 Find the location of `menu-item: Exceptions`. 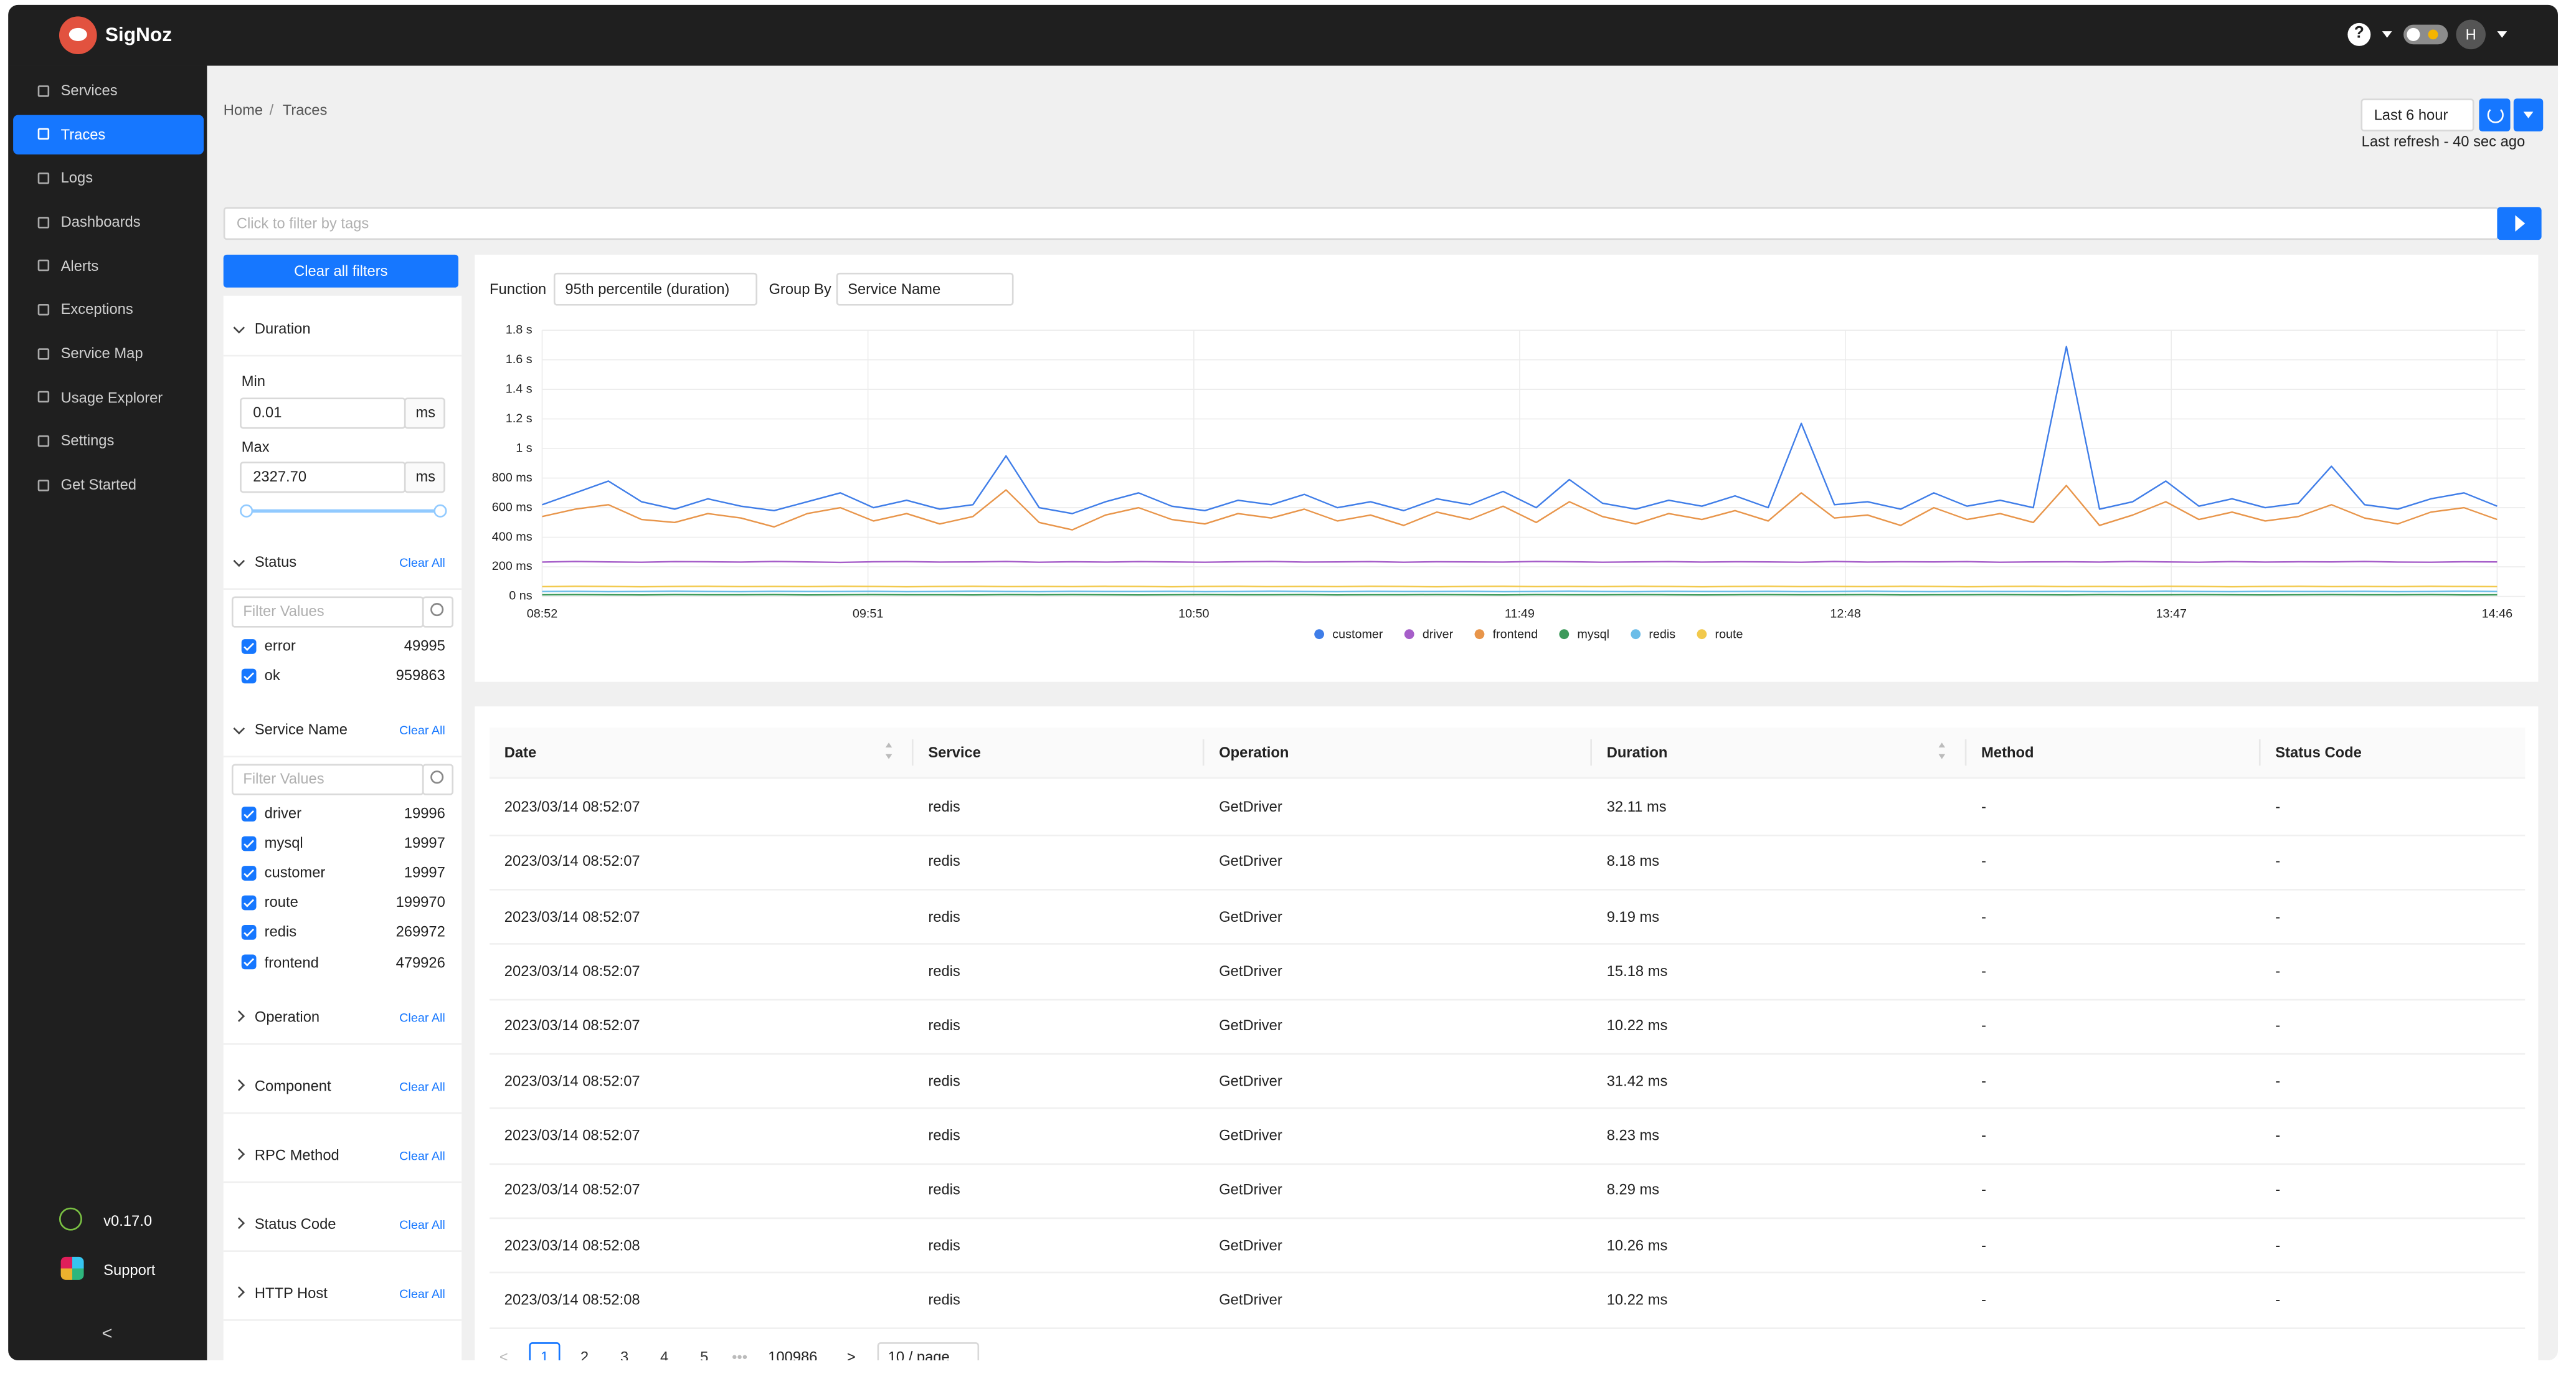

menu-item: Exceptions is located at coordinates (96, 309).